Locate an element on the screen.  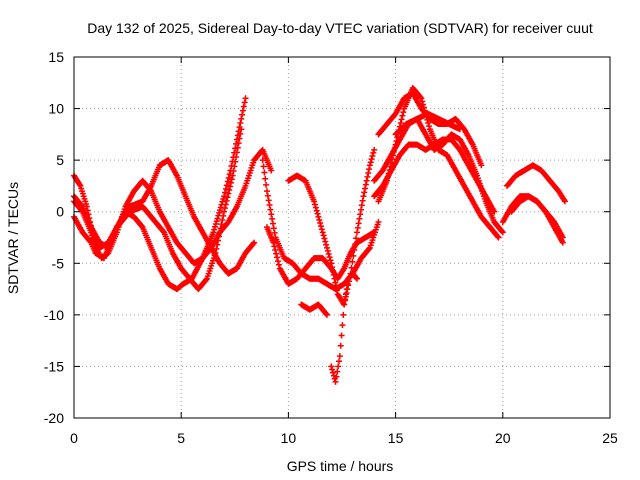
x-tick-label: 5 is located at coordinates (181, 438).